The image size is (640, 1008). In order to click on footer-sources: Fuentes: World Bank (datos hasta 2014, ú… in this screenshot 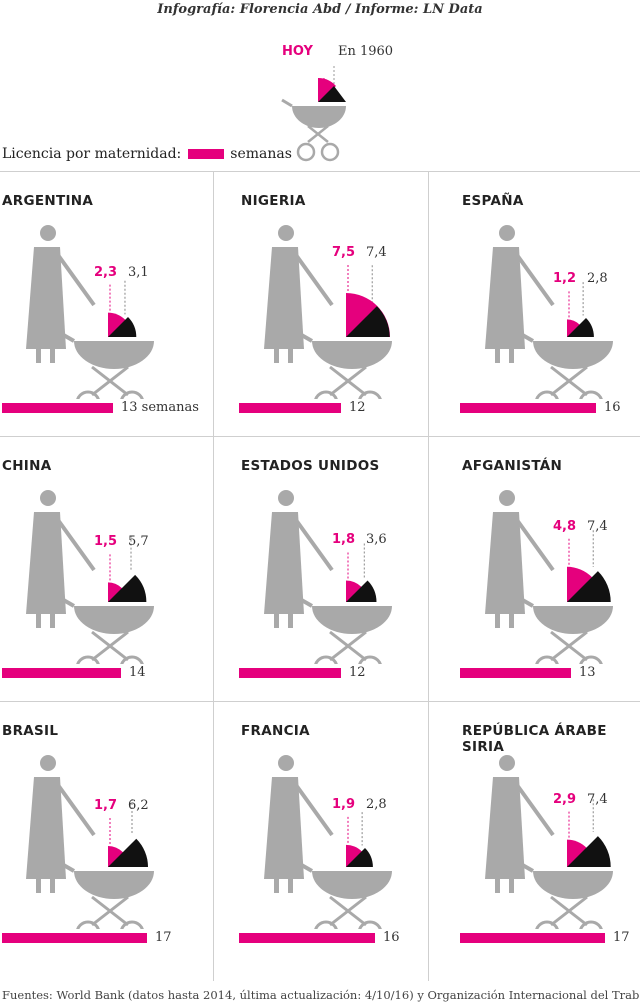, I will do `click(321, 995)`.